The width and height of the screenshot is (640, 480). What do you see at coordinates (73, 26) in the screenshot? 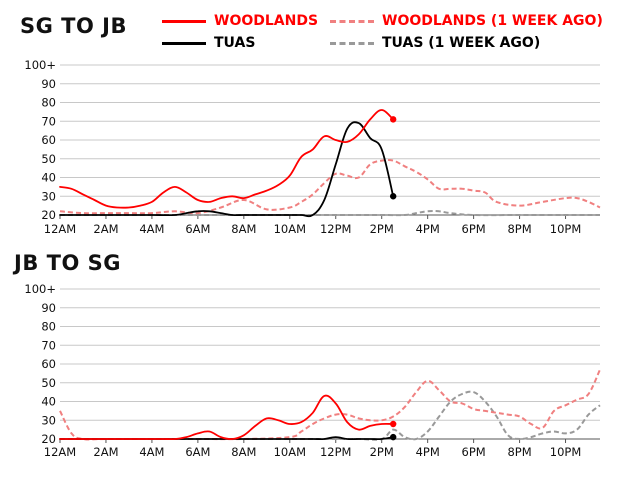
I see `chart-title-sg-to-jb: SG TO JB` at bounding box center [73, 26].